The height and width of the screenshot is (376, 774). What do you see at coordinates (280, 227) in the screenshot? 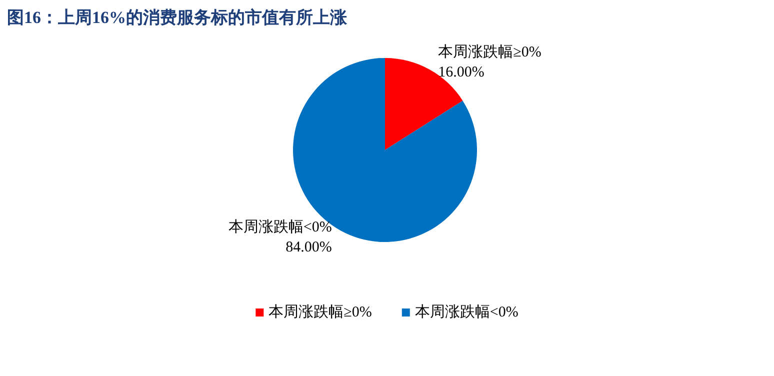
I see `slice-label: 本周涨跌幅<0%` at bounding box center [280, 227].